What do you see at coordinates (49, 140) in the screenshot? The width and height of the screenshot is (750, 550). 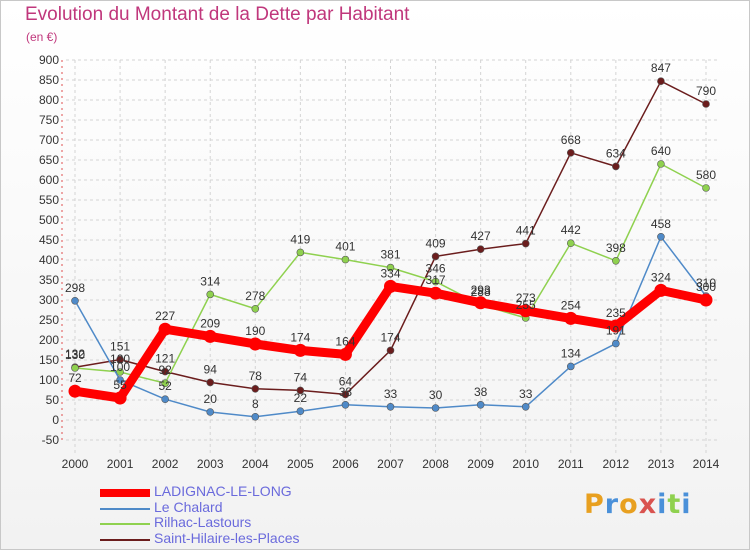 I see `y-tick-label: 700` at bounding box center [49, 140].